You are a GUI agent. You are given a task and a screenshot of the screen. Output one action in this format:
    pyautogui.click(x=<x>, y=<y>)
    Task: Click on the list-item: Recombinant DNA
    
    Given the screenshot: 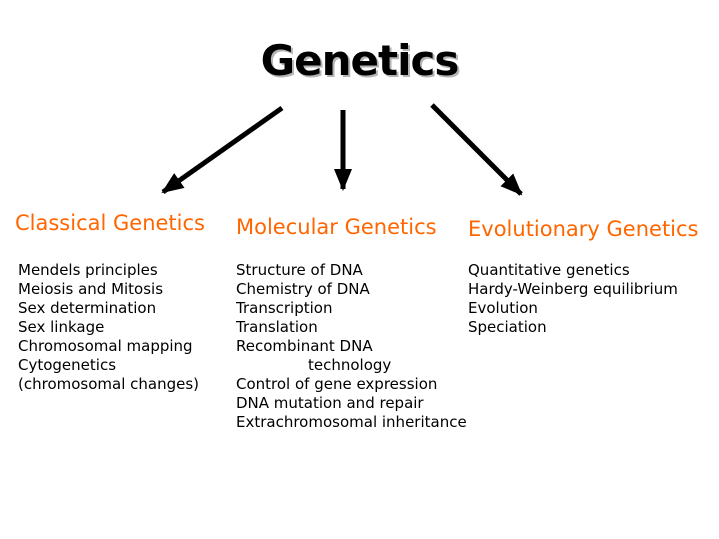 What is the action you would take?
    pyautogui.click(x=304, y=346)
    